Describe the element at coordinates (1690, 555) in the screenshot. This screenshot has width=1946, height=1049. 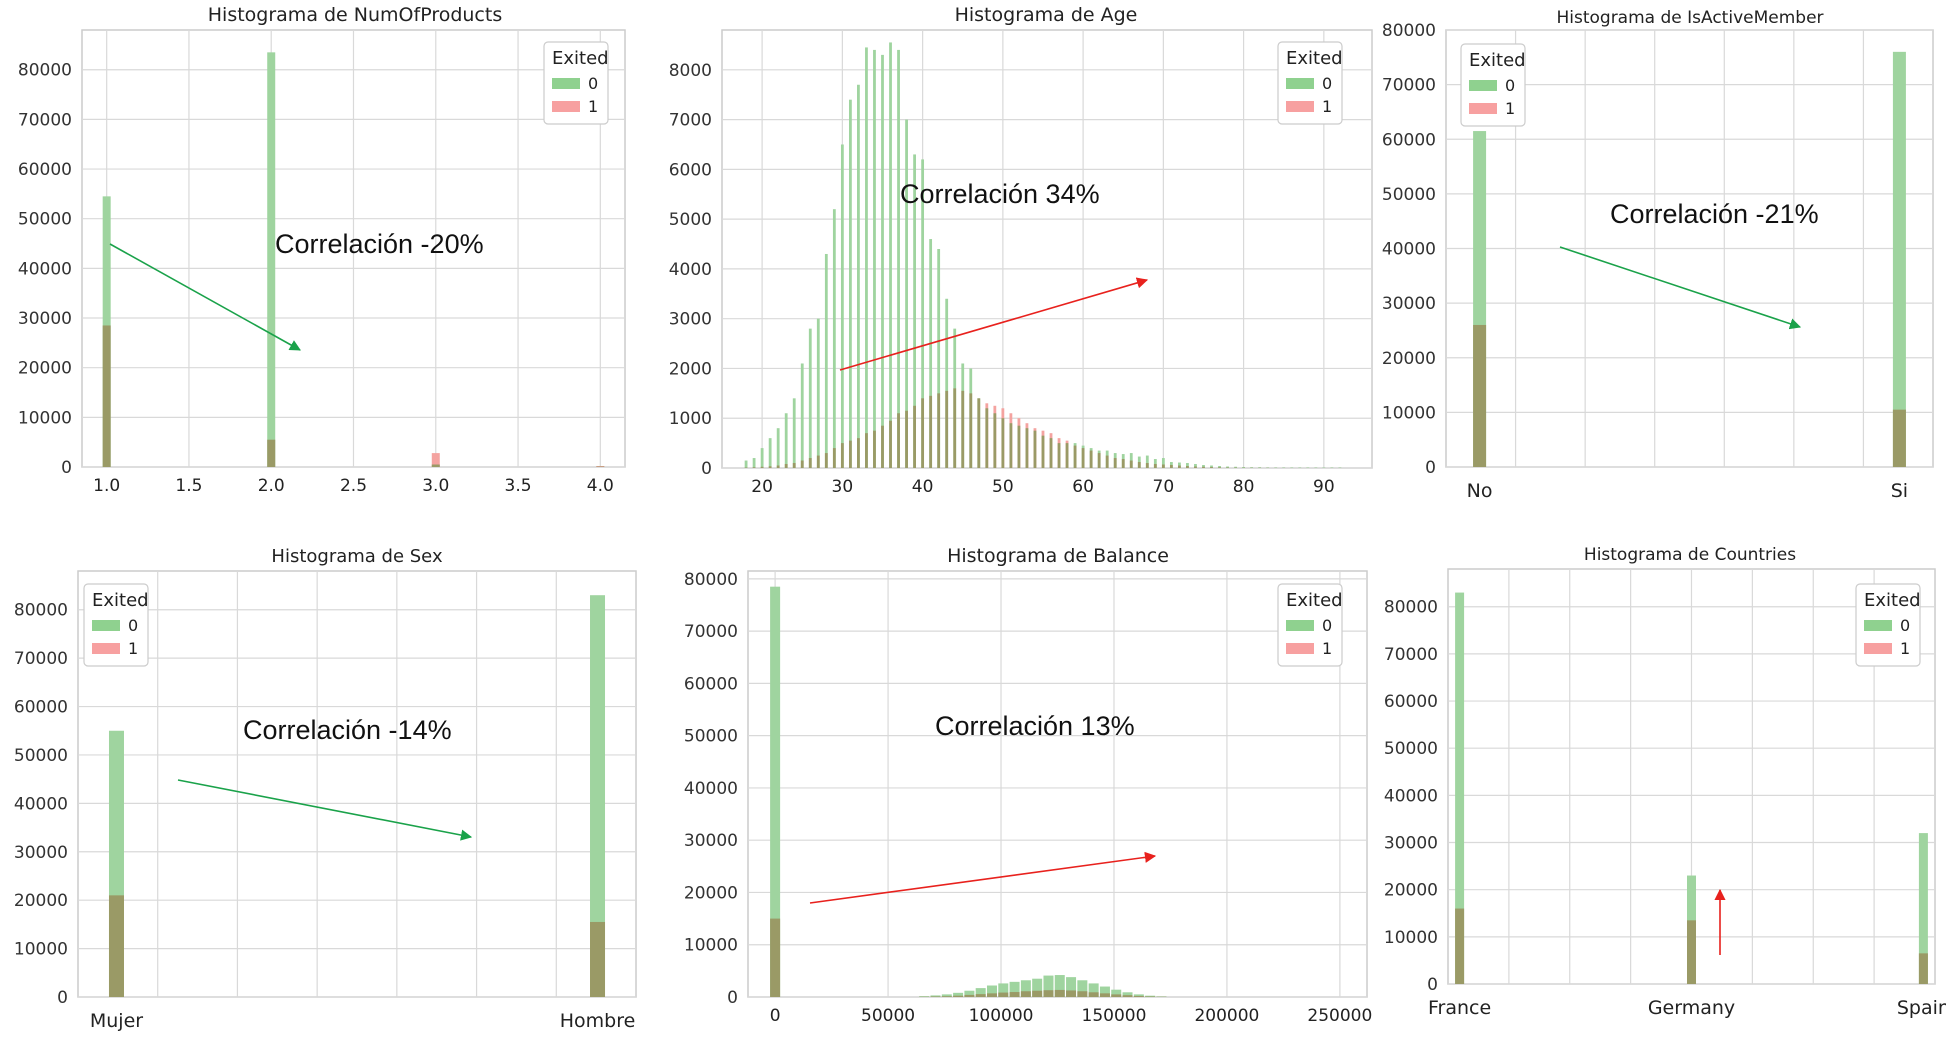
I see `chart-title: Histograma de Countries` at that location.